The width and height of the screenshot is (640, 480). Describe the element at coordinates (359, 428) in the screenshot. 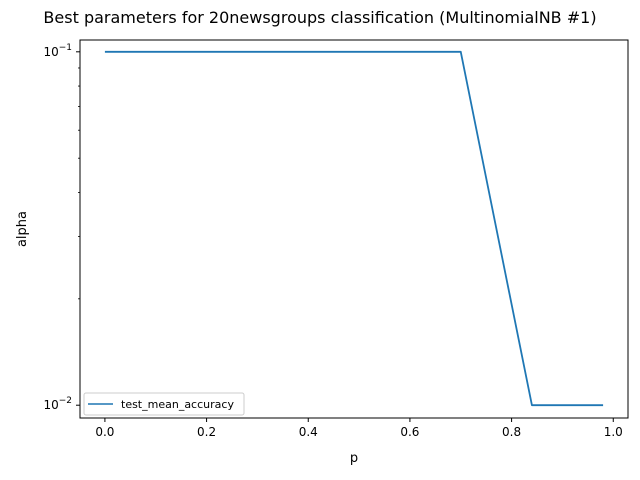

I see `x-axis: 0.0 0.2 0.4 0.6 0.8 1.0` at that location.